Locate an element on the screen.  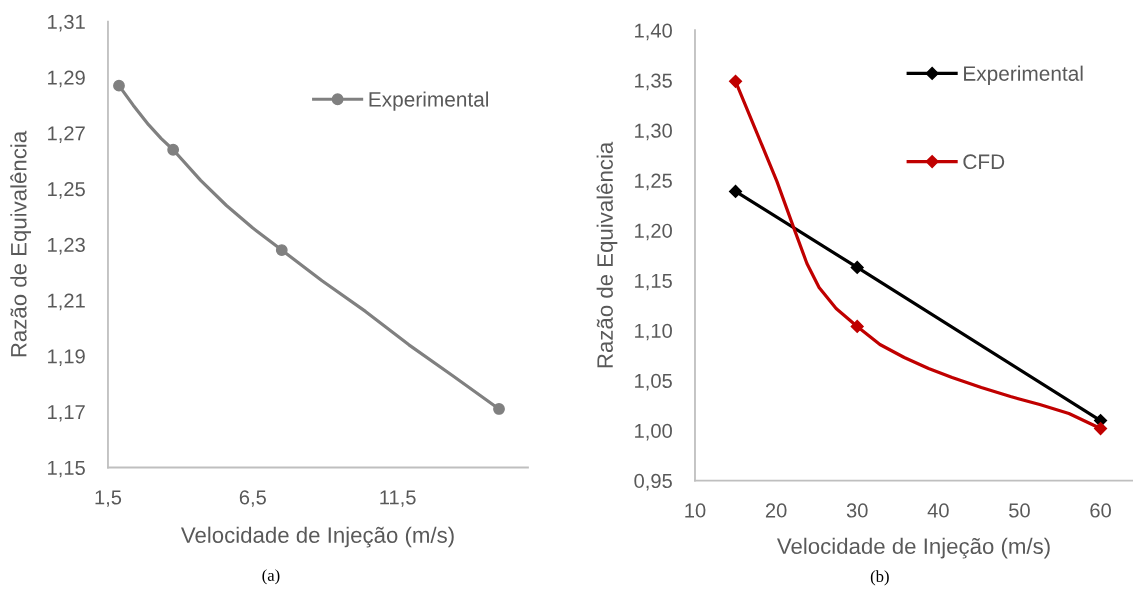
text: (a) is located at coordinates (271, 577).